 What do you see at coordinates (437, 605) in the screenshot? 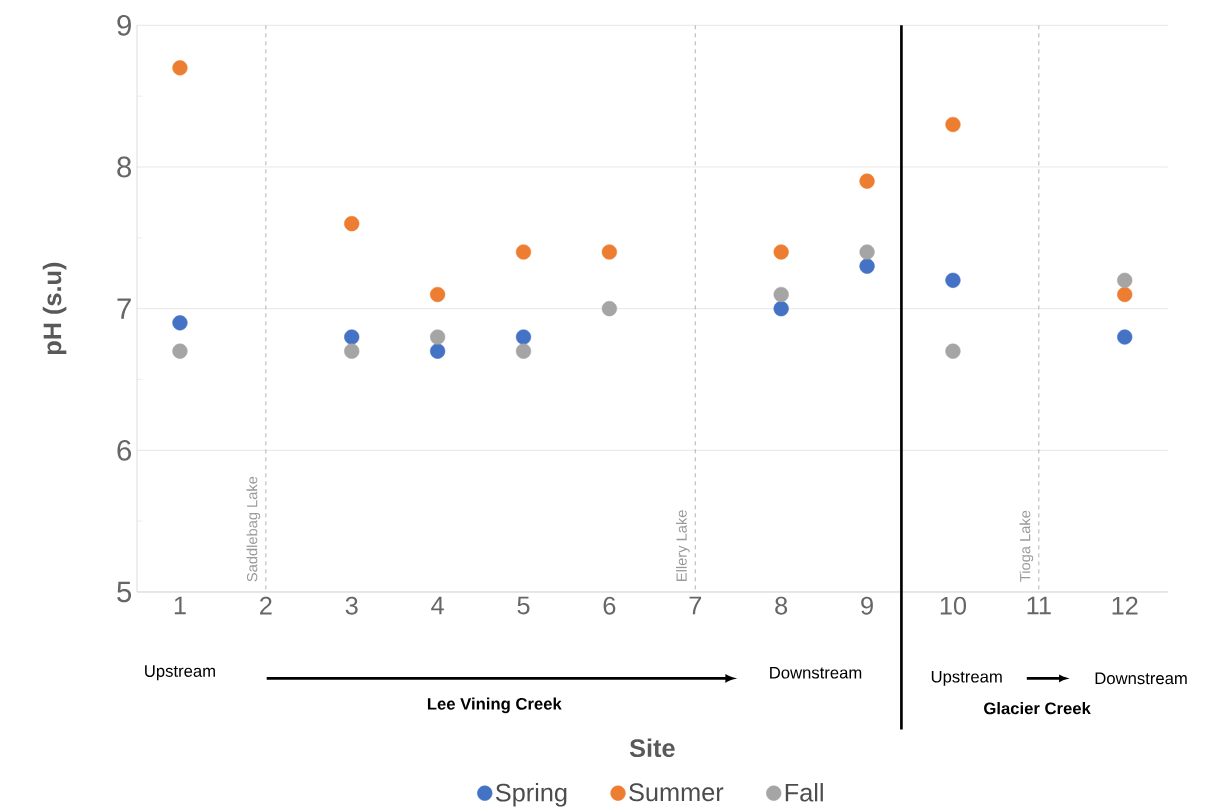
I see `x-tick-label: 4` at bounding box center [437, 605].